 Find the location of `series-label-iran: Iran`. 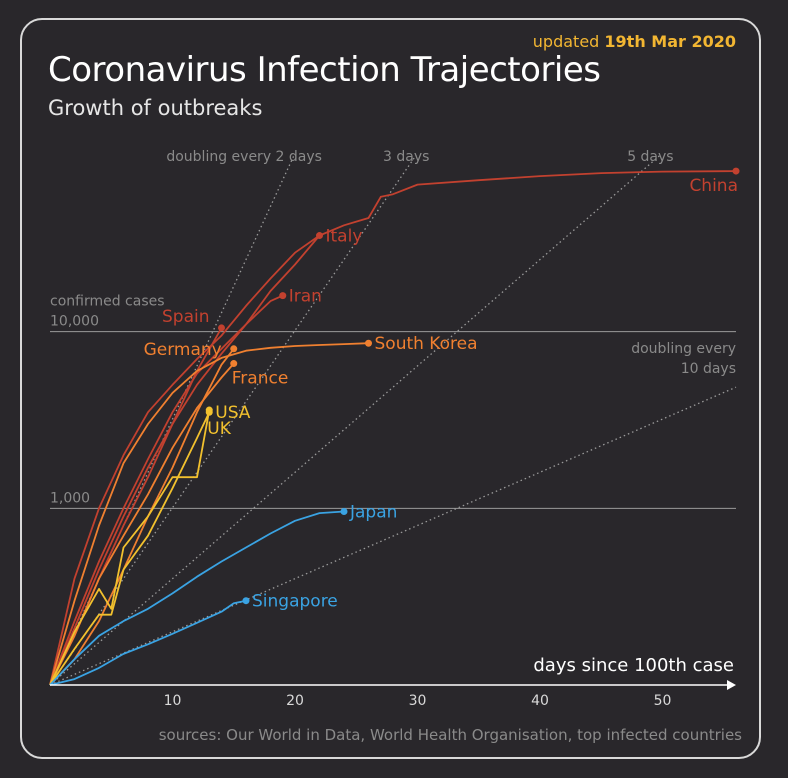

series-label-iran: Iran is located at coordinates (305, 297).